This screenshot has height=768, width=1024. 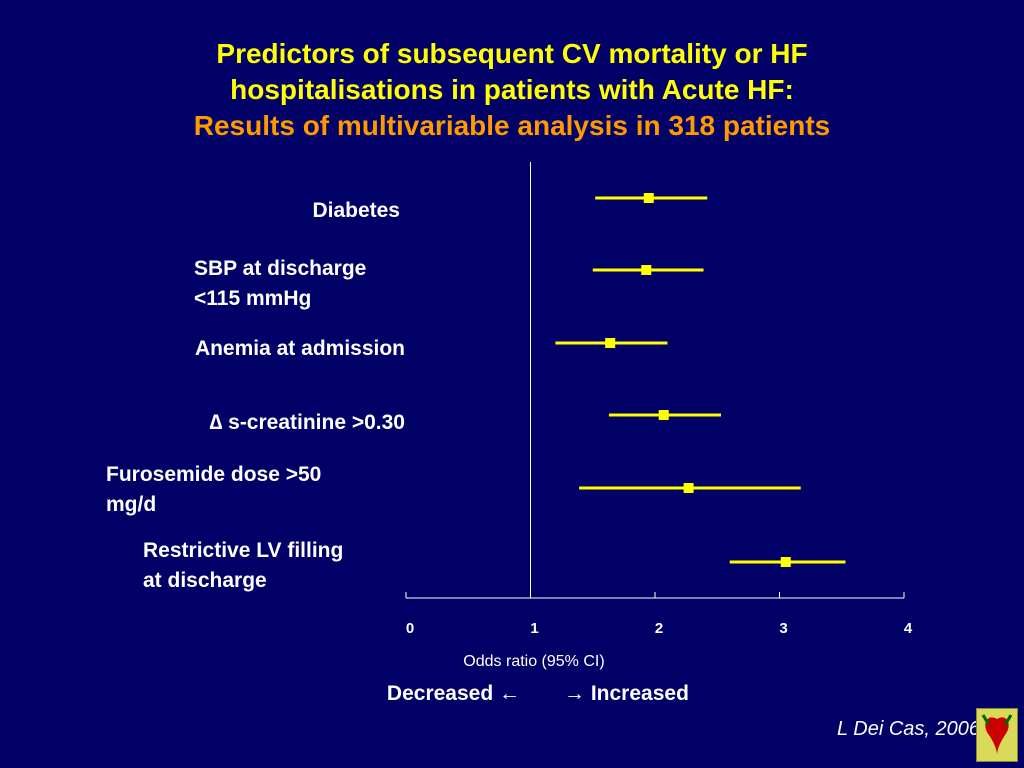 What do you see at coordinates (997, 735) in the screenshot?
I see `logo-icon` at bounding box center [997, 735].